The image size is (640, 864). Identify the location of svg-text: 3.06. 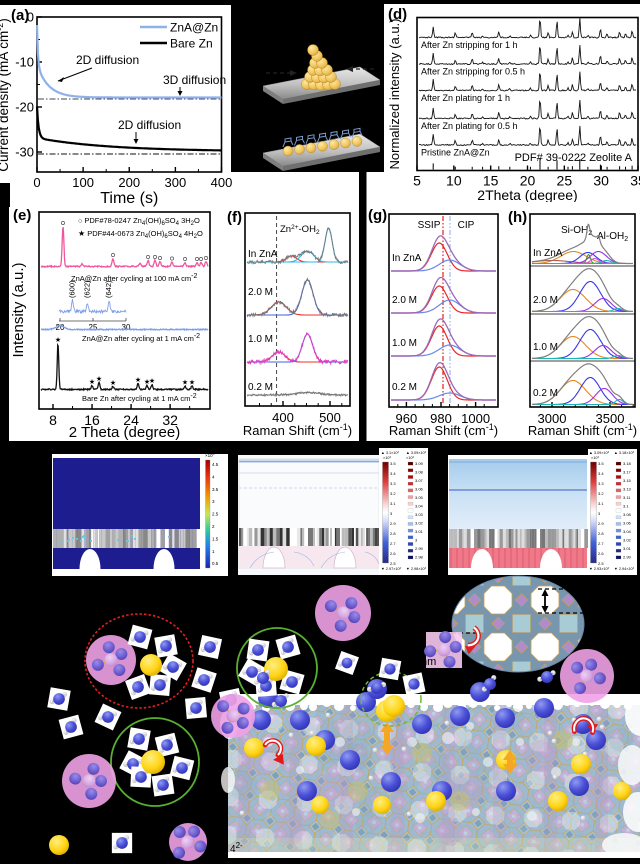
(419, 489).